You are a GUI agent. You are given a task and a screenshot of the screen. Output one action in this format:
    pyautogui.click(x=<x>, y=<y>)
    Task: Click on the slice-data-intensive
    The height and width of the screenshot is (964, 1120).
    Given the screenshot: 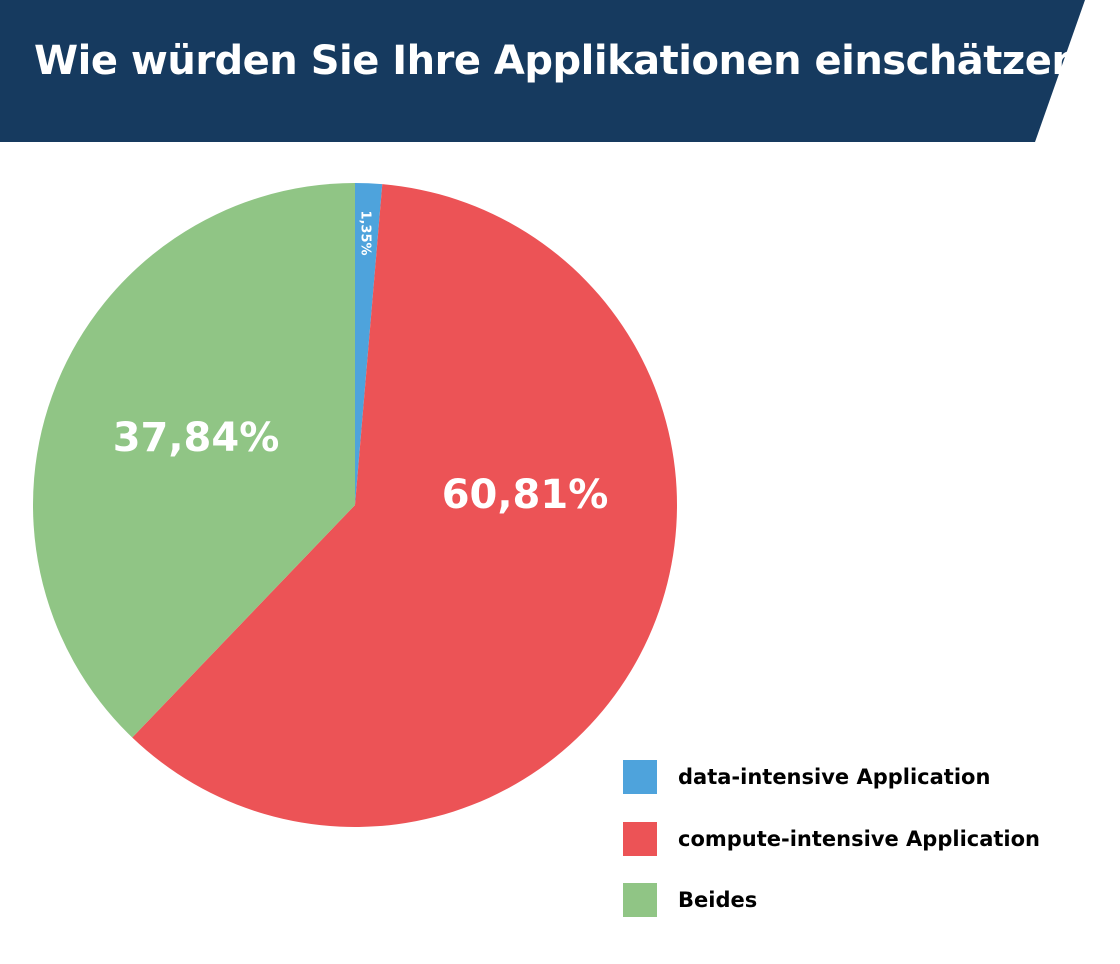 What is the action you would take?
    pyautogui.click(x=369, y=344)
    